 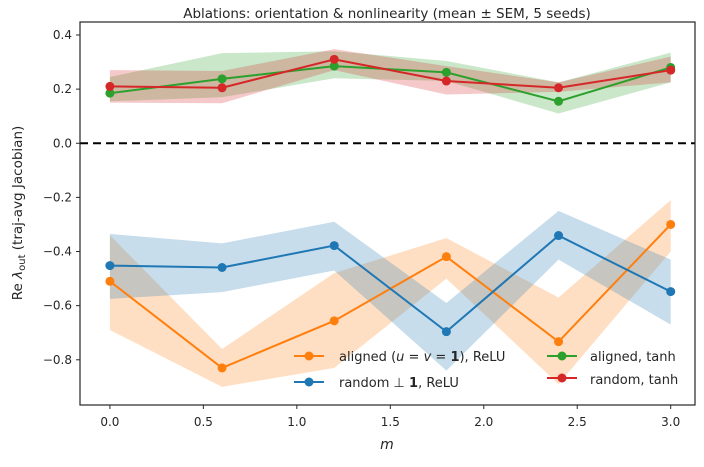 I want to click on y-tick-label: −0.6, so click(x=57, y=306).